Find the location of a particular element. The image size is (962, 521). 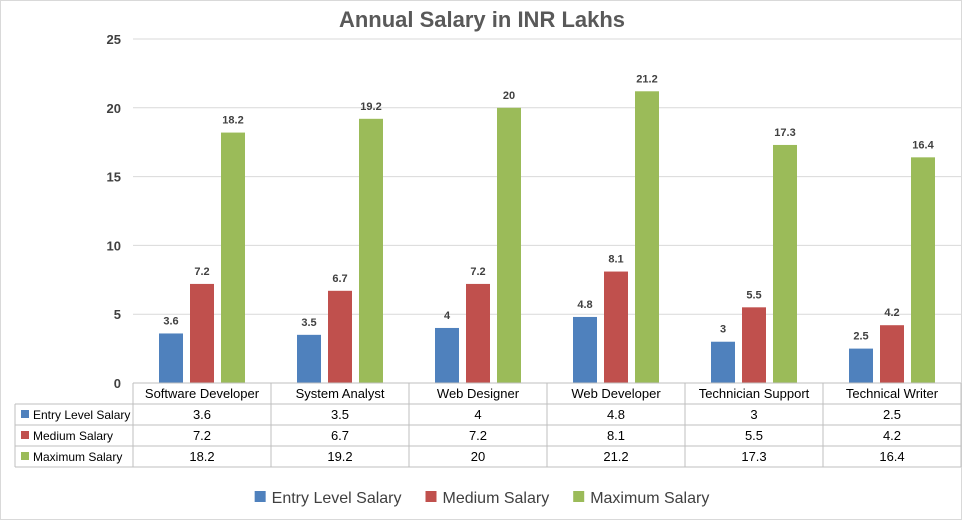

data-label: 4 is located at coordinates (447, 316).